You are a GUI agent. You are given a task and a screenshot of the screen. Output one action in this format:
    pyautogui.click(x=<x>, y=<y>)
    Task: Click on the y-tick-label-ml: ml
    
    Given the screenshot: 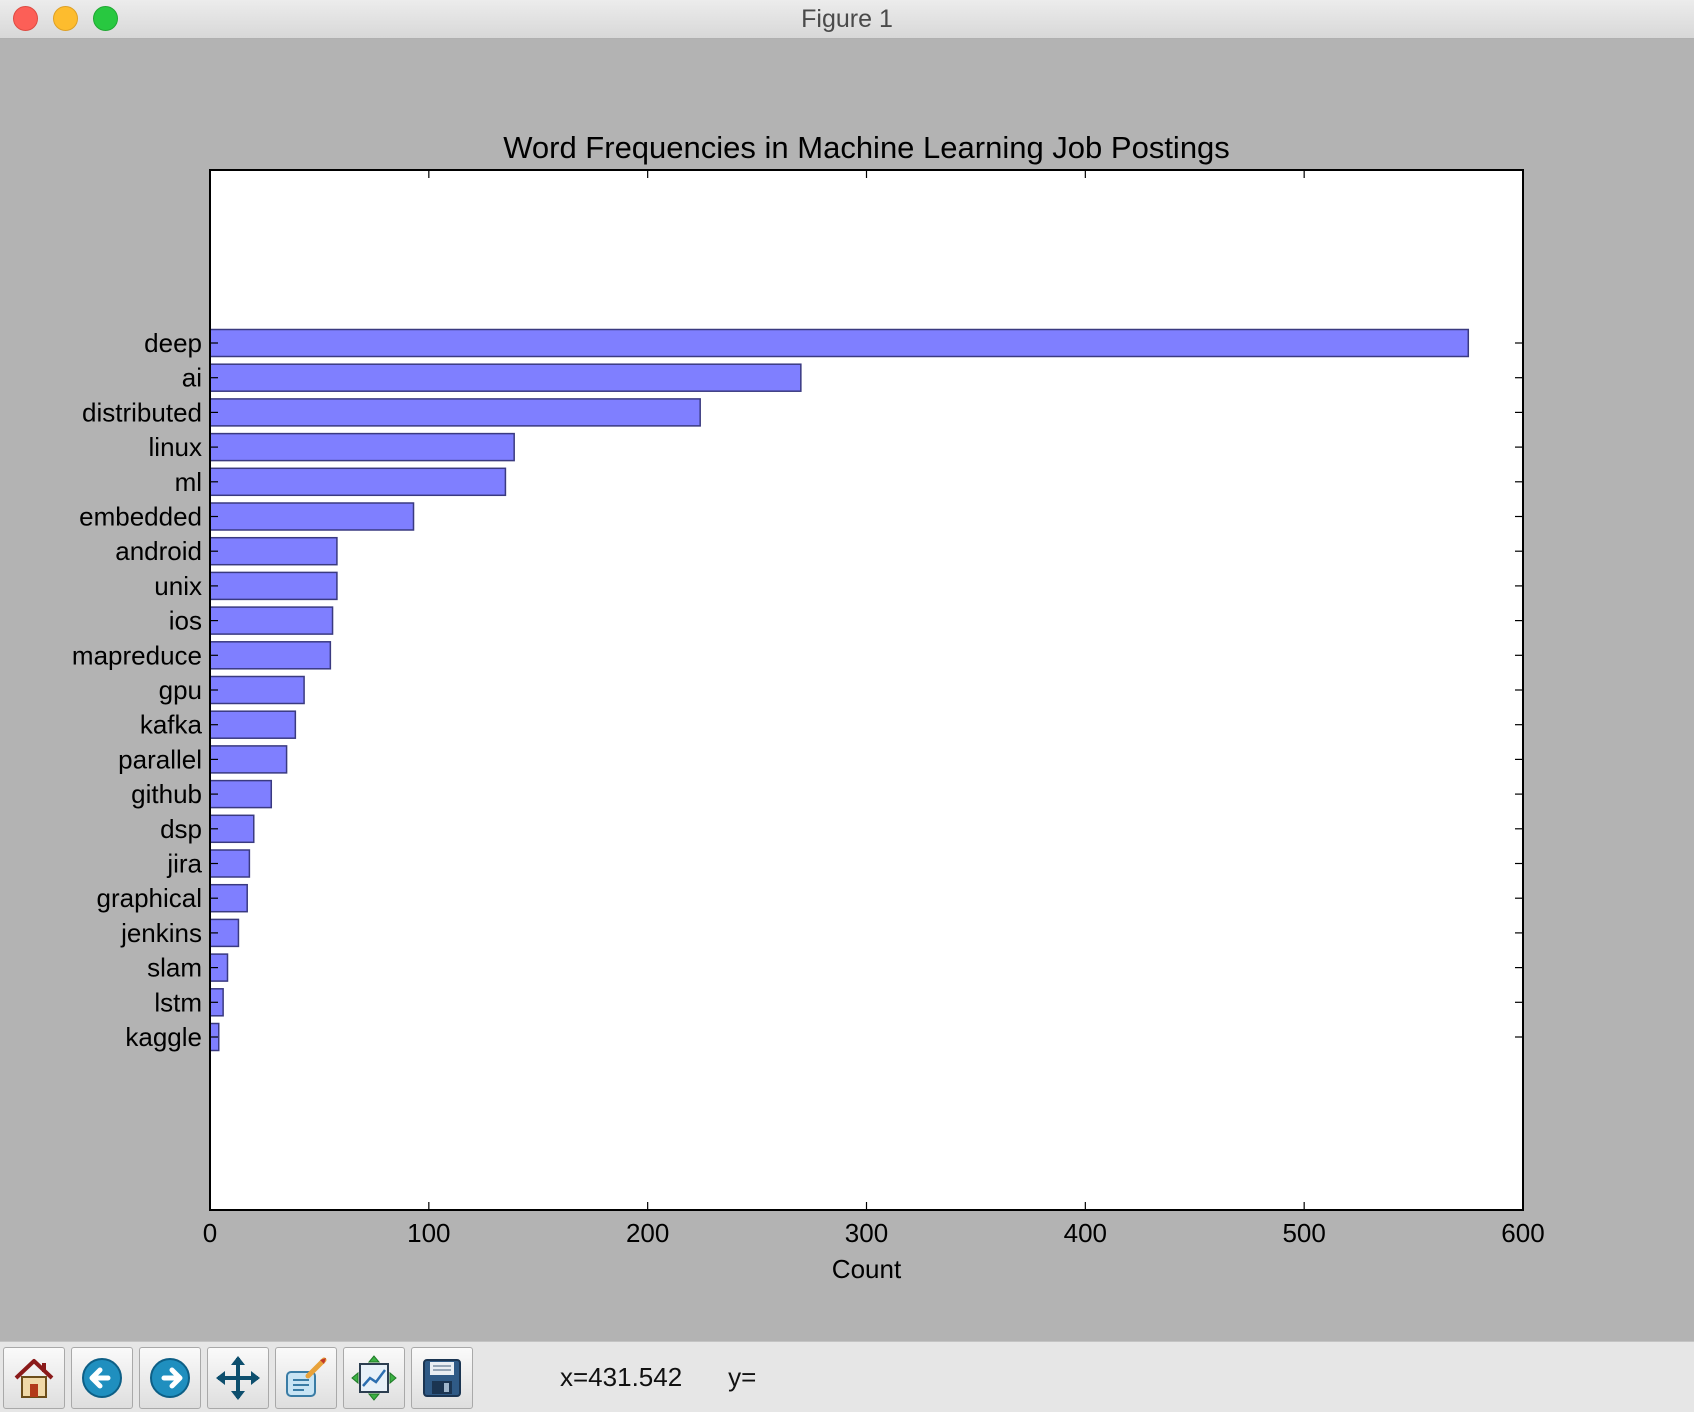 What is the action you would take?
    pyautogui.click(x=188, y=482)
    